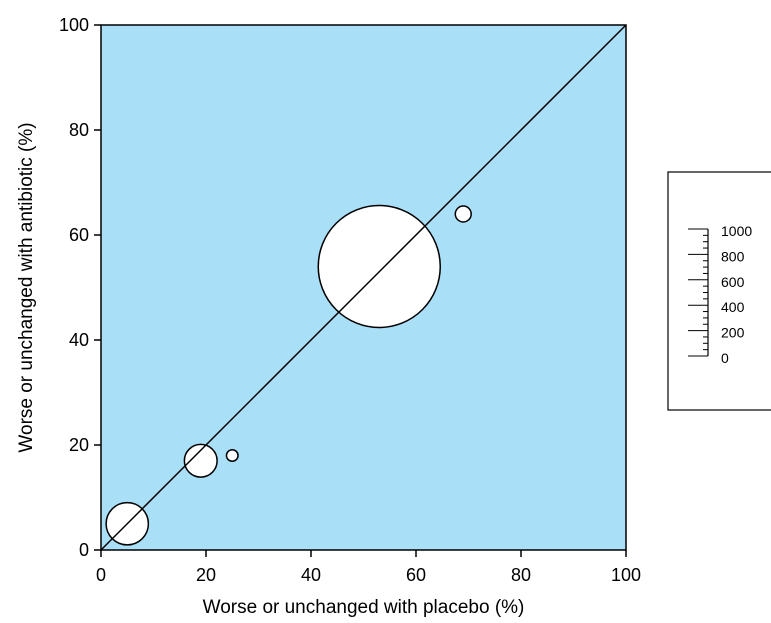  Describe the element at coordinates (368, 567) in the screenshot. I see `x-axis: 0 20 40 60 80 100` at that location.